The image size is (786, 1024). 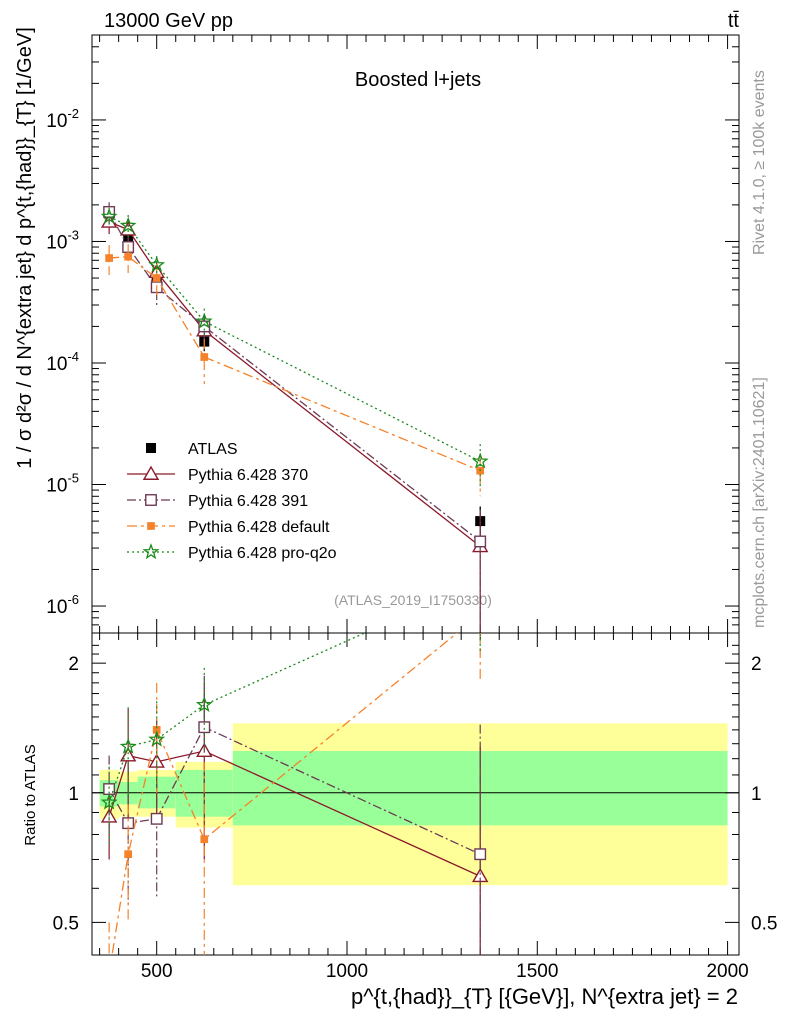 I want to click on rivet-version-label: Rivet 4.1.0, ≥ 100k events, so click(x=759, y=162).